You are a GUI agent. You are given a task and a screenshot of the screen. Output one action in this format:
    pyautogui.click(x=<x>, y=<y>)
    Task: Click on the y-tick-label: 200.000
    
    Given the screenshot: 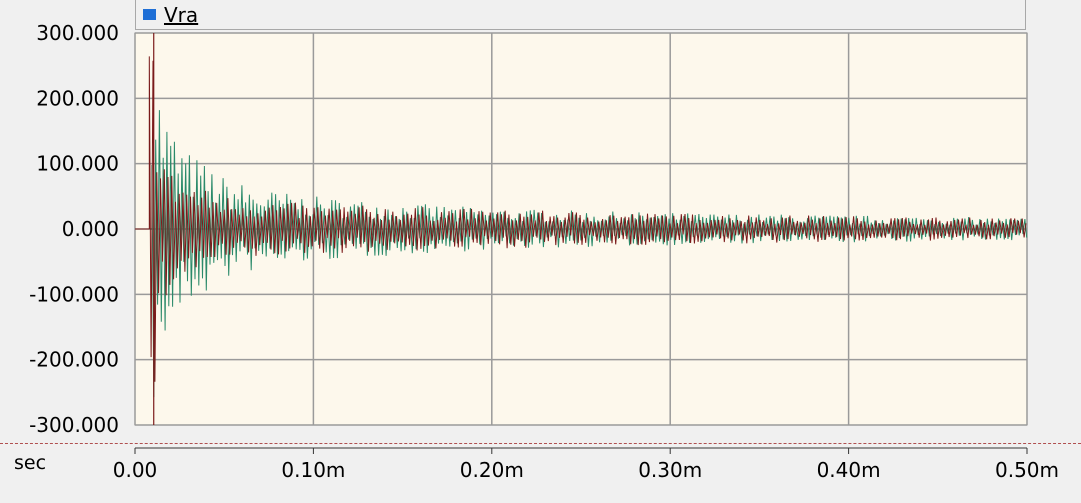 What is the action you would take?
    pyautogui.click(x=77, y=98)
    